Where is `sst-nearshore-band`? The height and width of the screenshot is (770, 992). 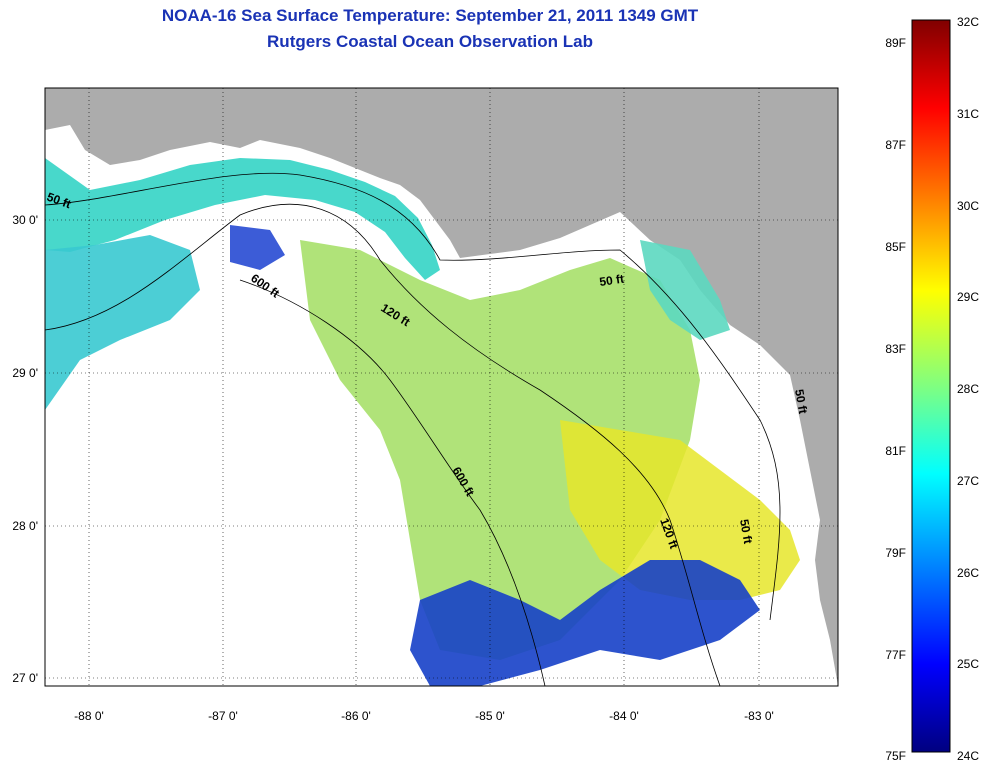 sst-nearshore-band is located at coordinates (242, 219).